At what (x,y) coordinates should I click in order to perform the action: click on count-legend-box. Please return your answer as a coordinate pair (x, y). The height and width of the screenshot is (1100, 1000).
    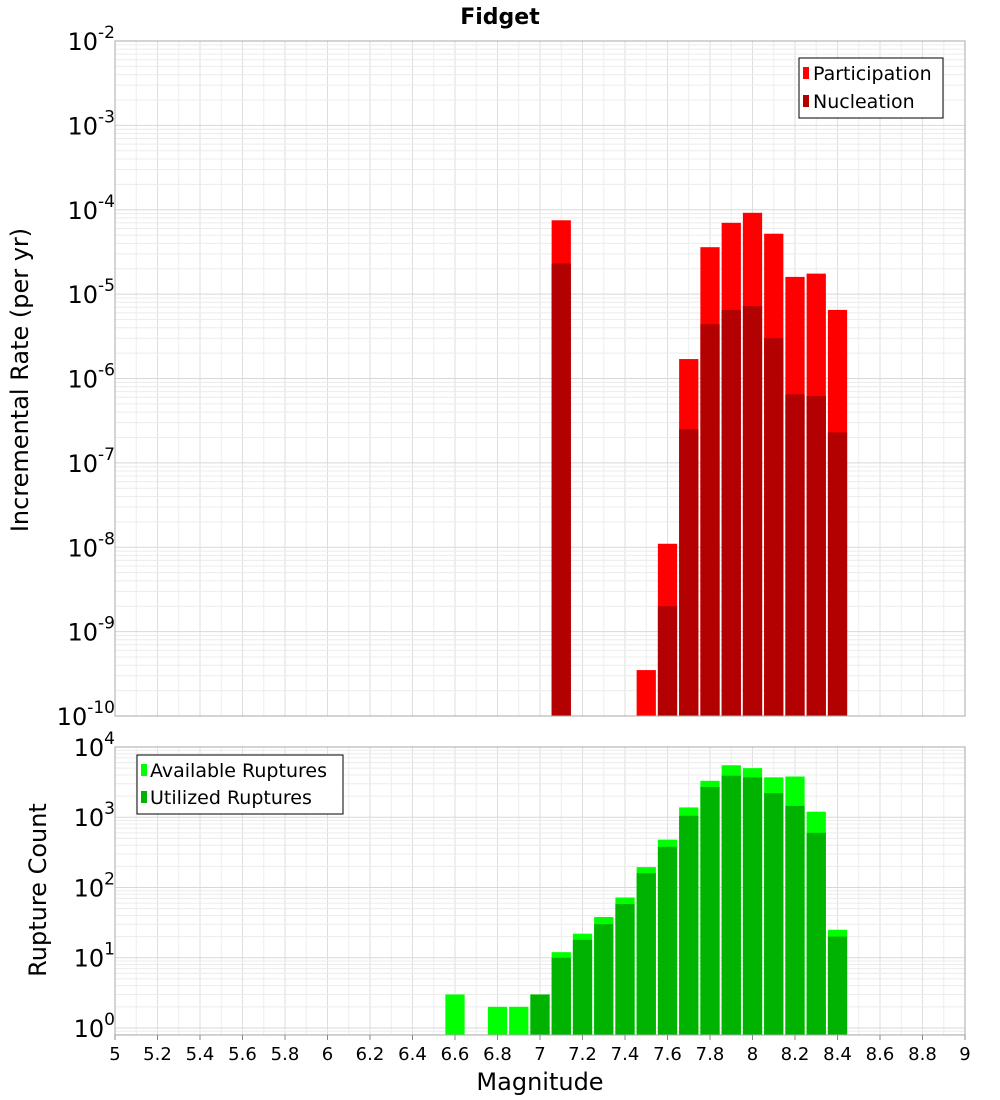
    Looking at the image, I should click on (240, 784).